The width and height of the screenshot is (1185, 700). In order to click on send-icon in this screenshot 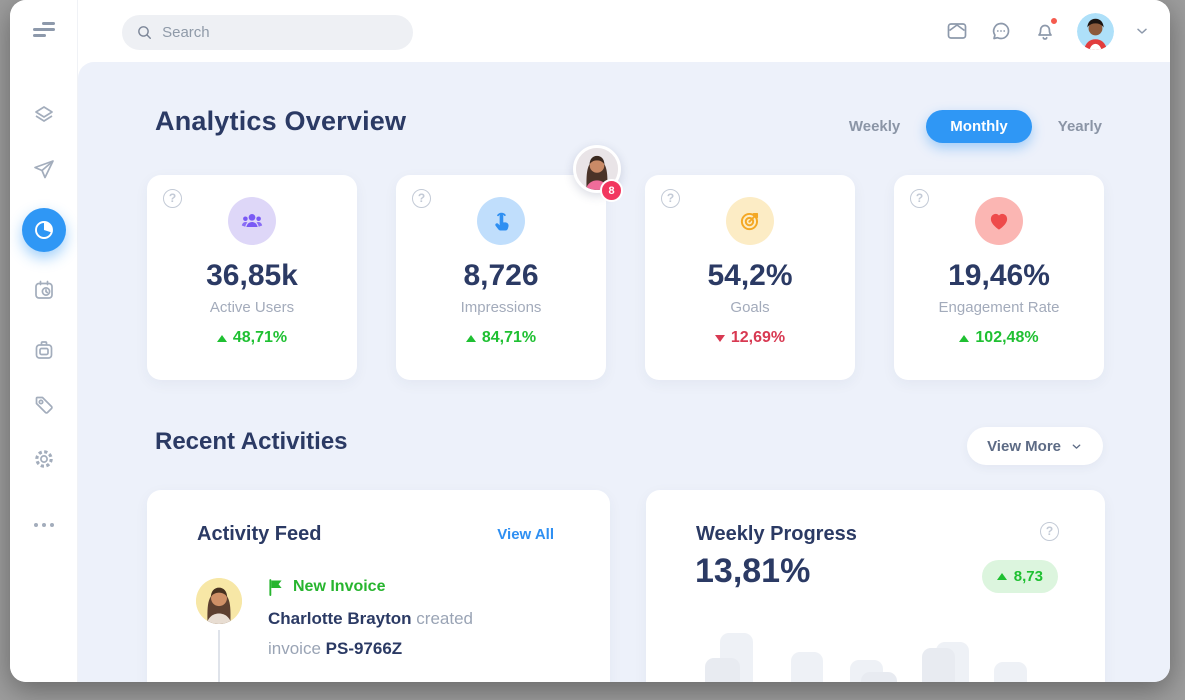, I will do `click(44, 169)`.